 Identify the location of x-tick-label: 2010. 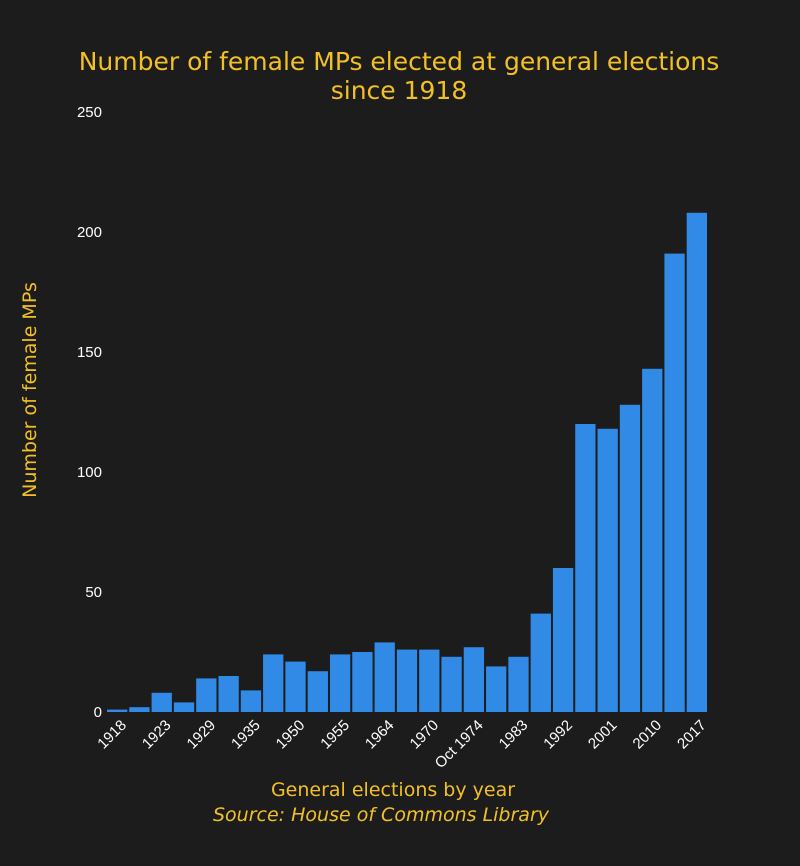
(648, 735).